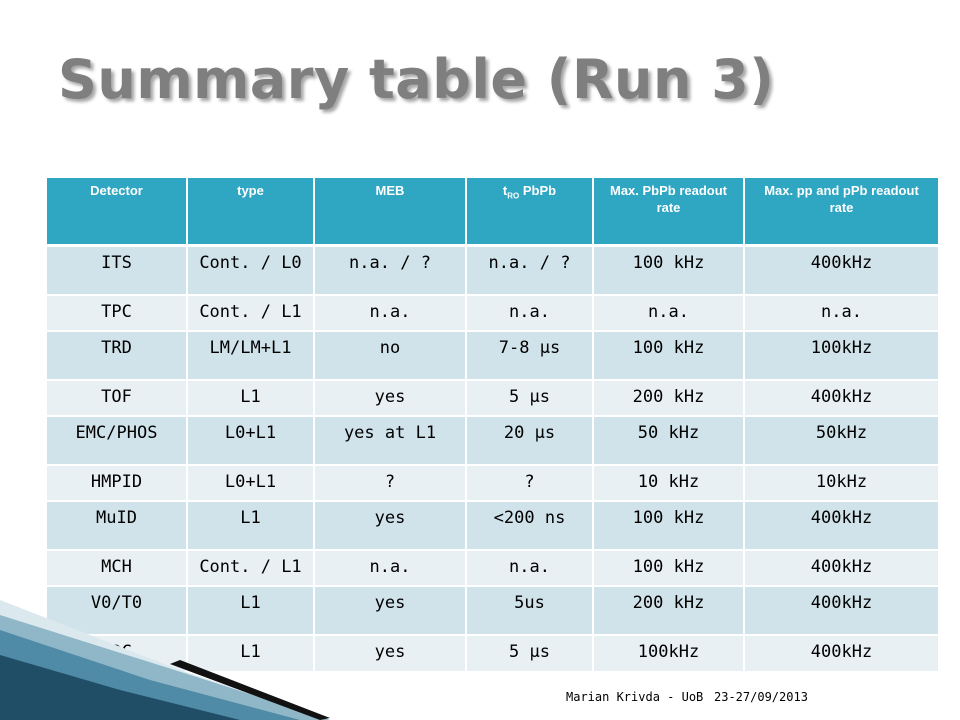 Image resolution: width=960 pixels, height=720 pixels. I want to click on cell-detector: V0/T0, so click(117, 609).